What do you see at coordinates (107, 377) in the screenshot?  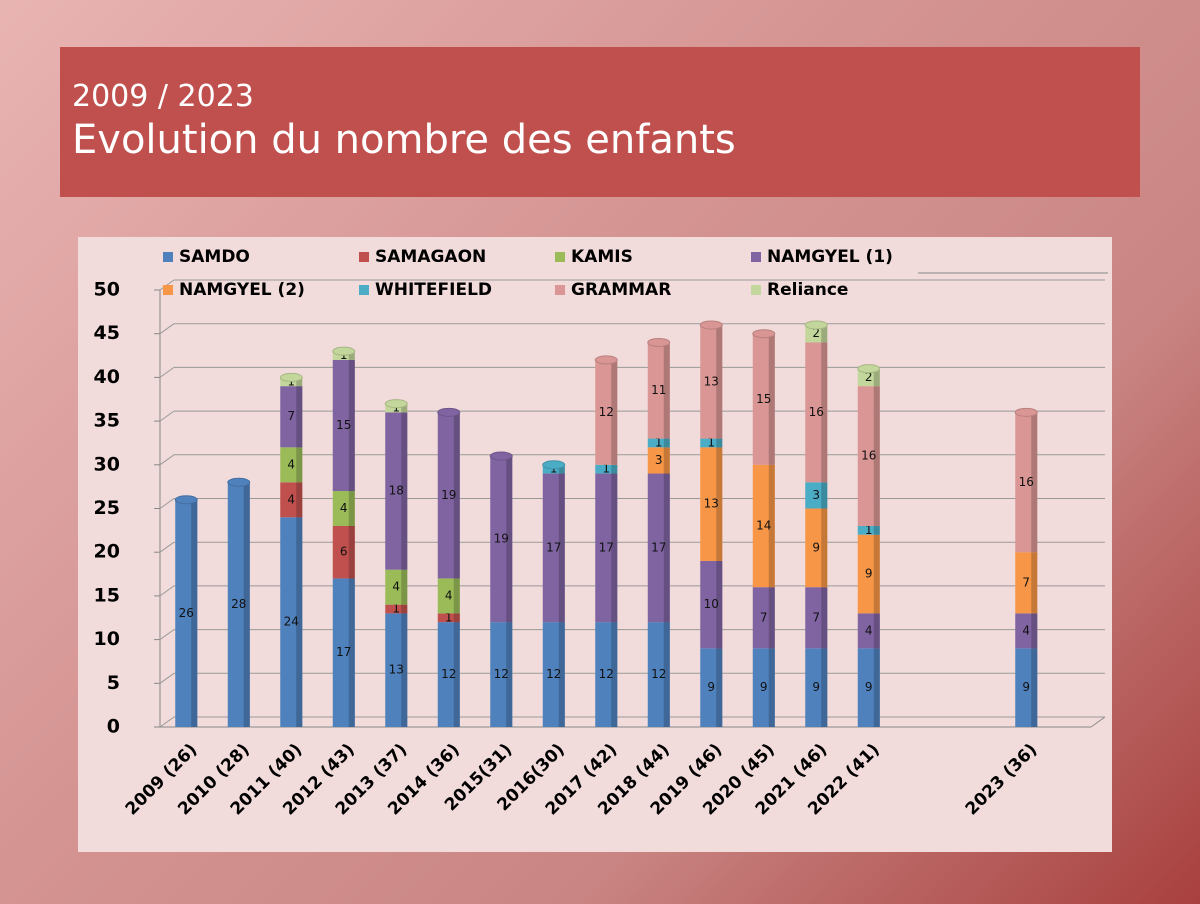 I see `y-tick-label: 40` at bounding box center [107, 377].